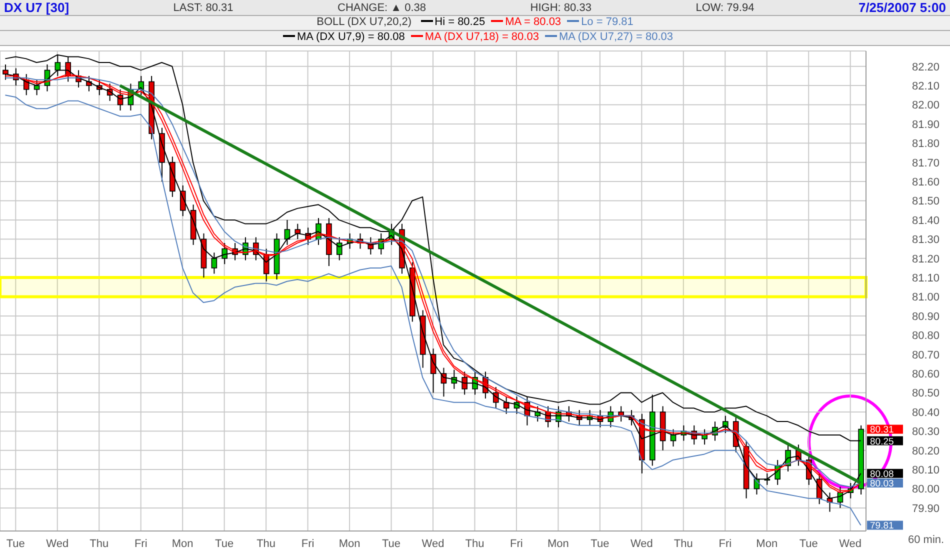 This screenshot has height=551, width=950. Describe the element at coordinates (926, 240) in the screenshot. I see `y-tick-label: 81.30` at that location.